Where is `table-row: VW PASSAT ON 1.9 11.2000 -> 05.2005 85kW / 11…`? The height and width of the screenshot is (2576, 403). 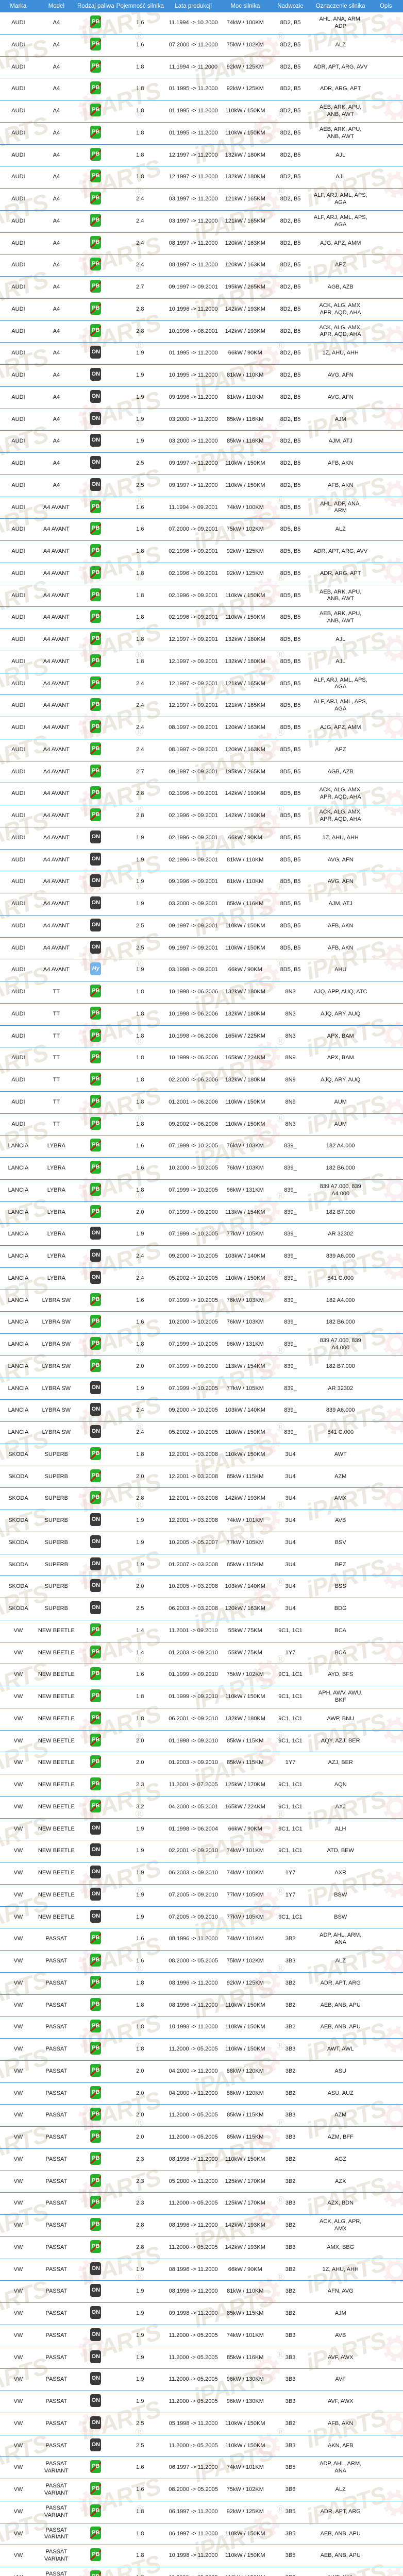 table-row: VW PASSAT ON 1.9 11.2000 -> 05.2005 85kW / 11… is located at coordinates (202, 2357).